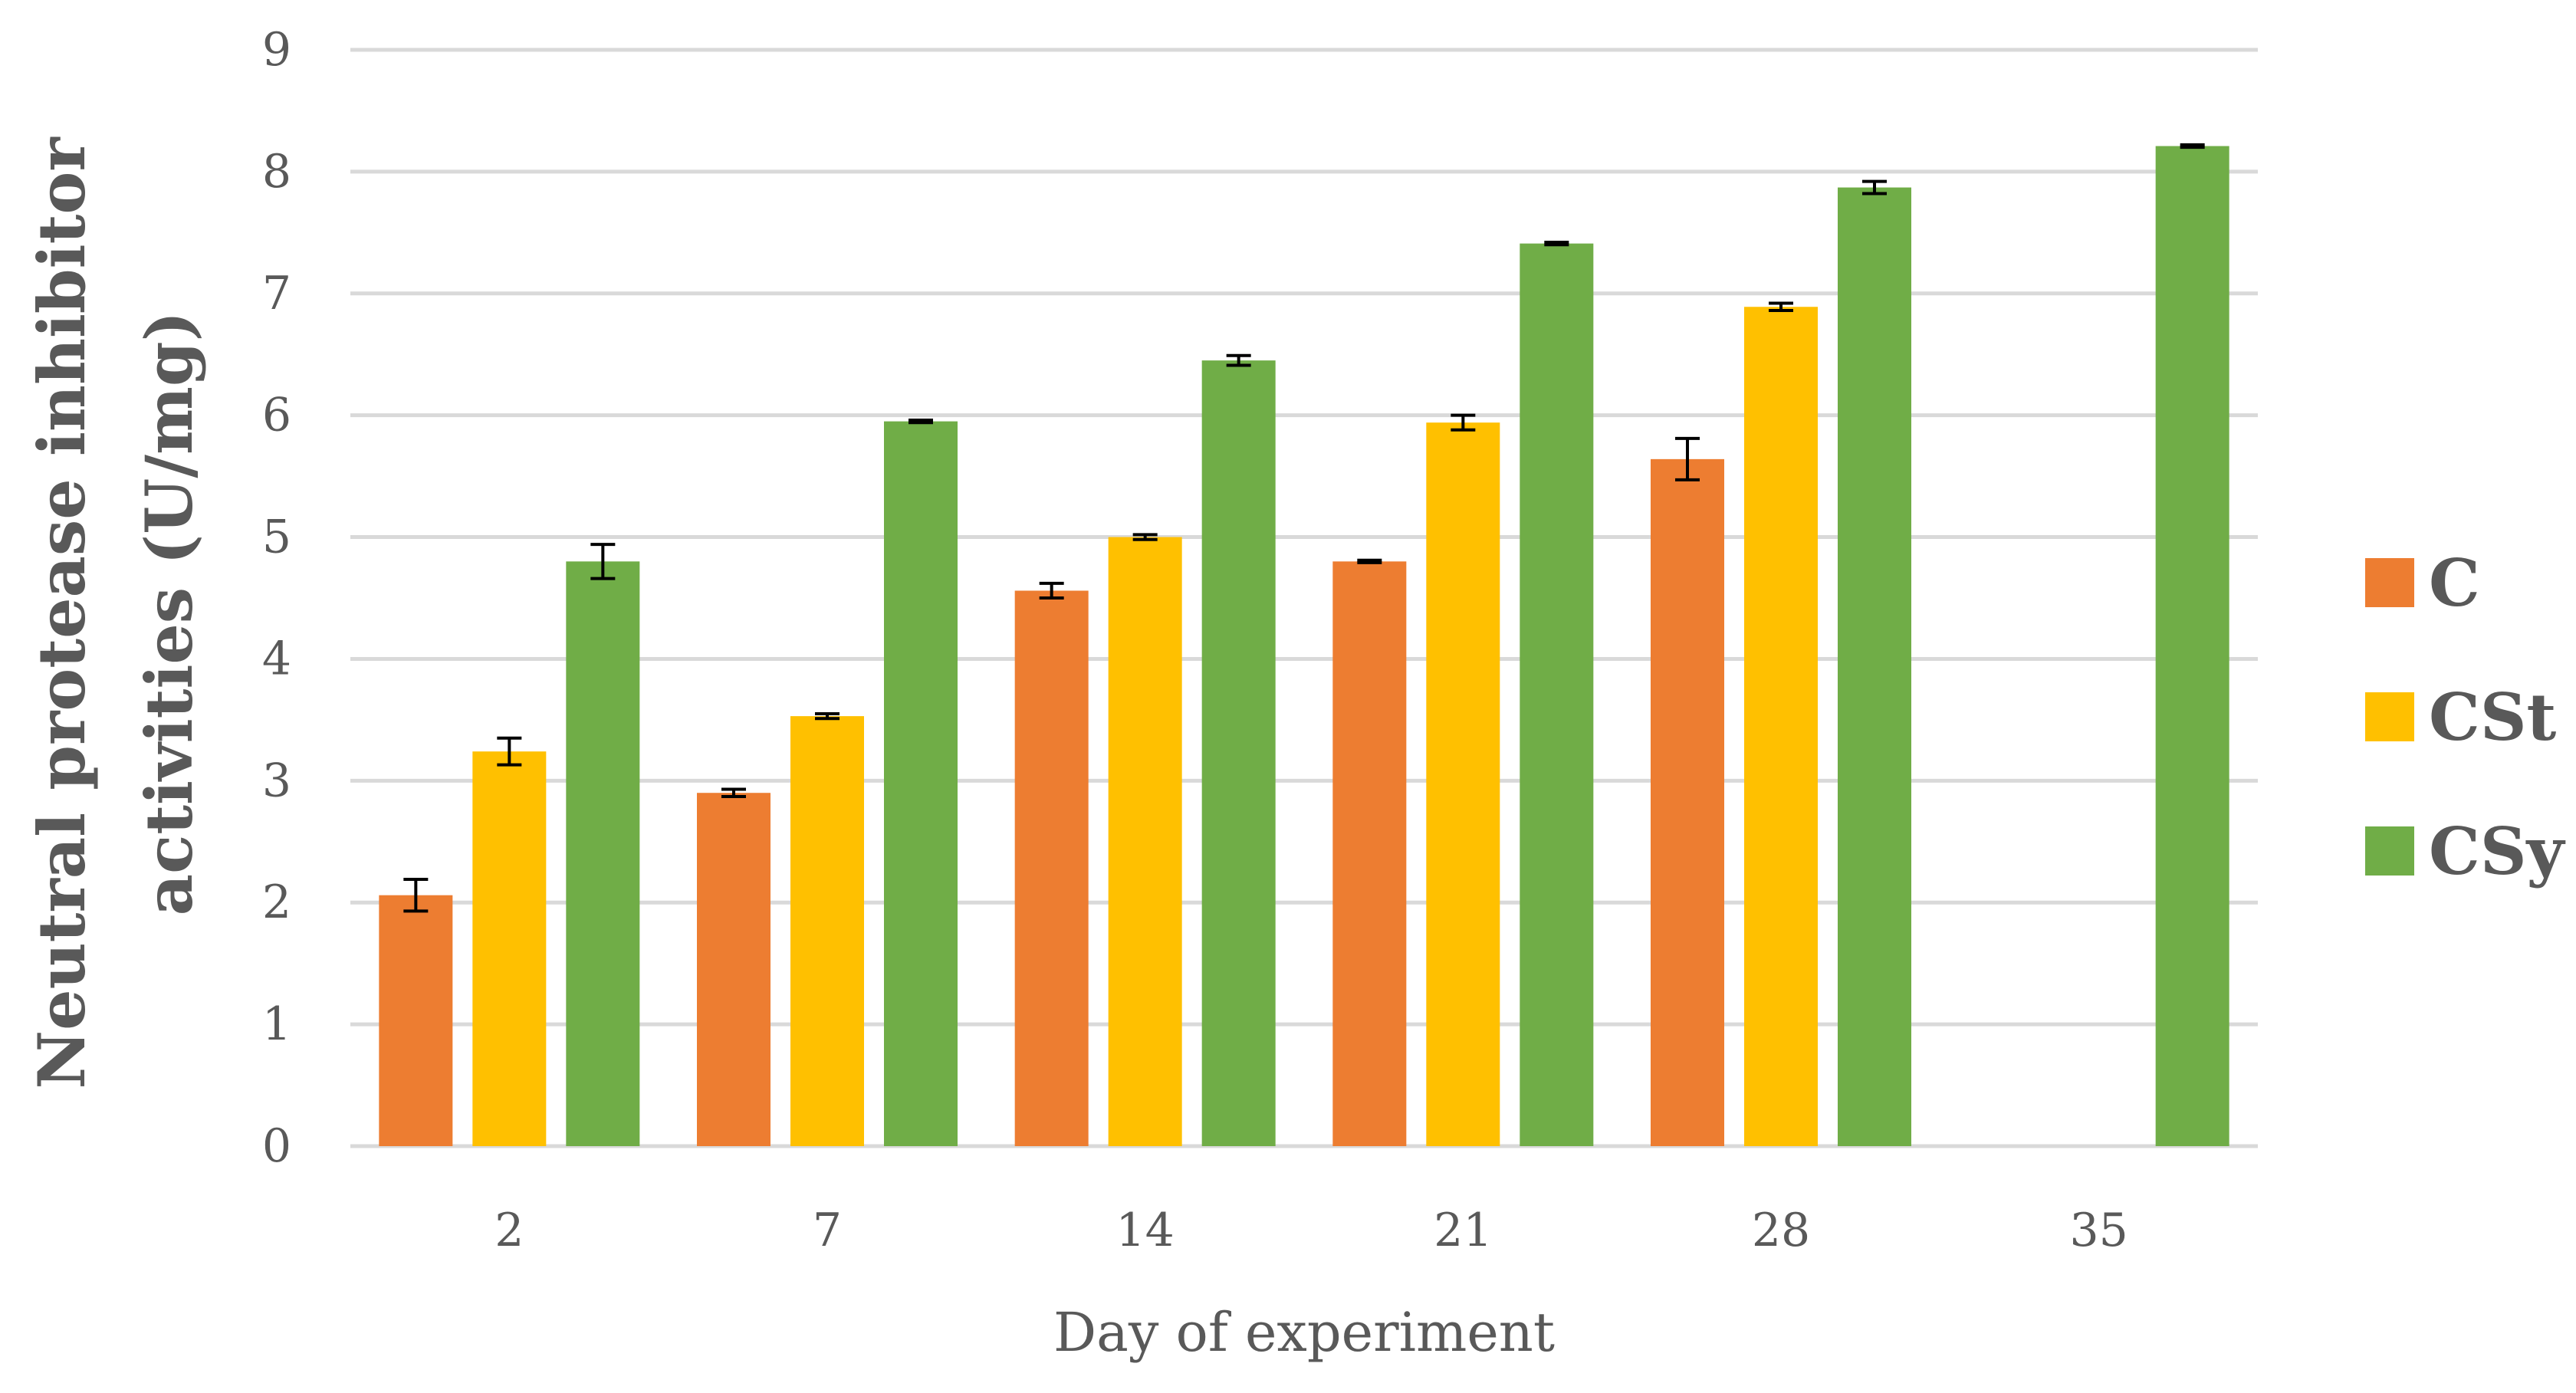 The width and height of the screenshot is (2576, 1393). Describe the element at coordinates (2422, 583) in the screenshot. I see `legend-item-c: C` at that location.